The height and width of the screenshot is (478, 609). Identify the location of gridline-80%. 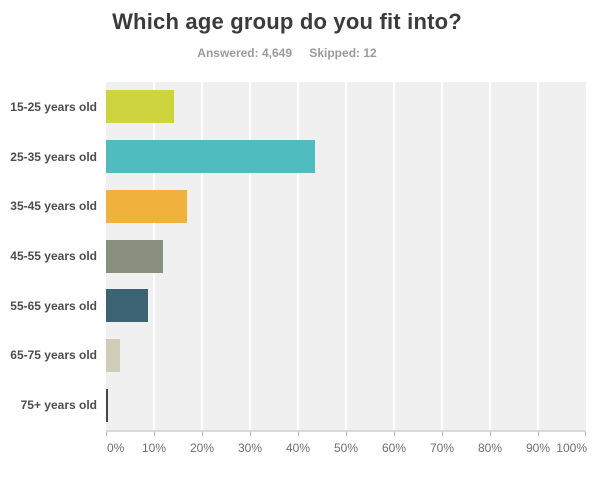
(490, 256).